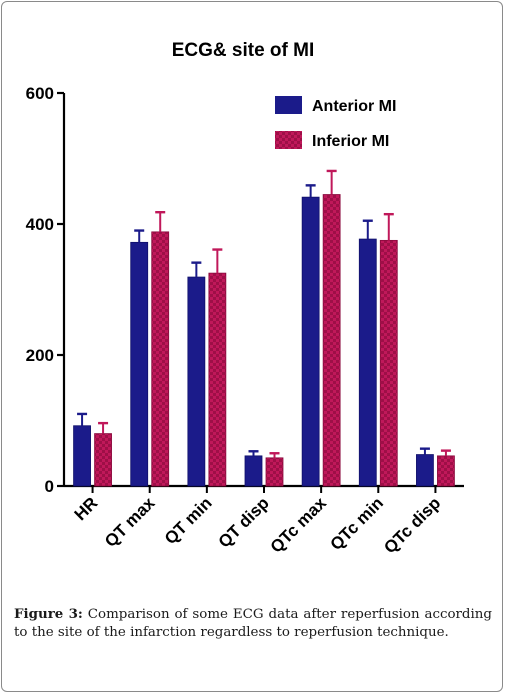  I want to click on y-tick-label: 200, so click(40, 355).